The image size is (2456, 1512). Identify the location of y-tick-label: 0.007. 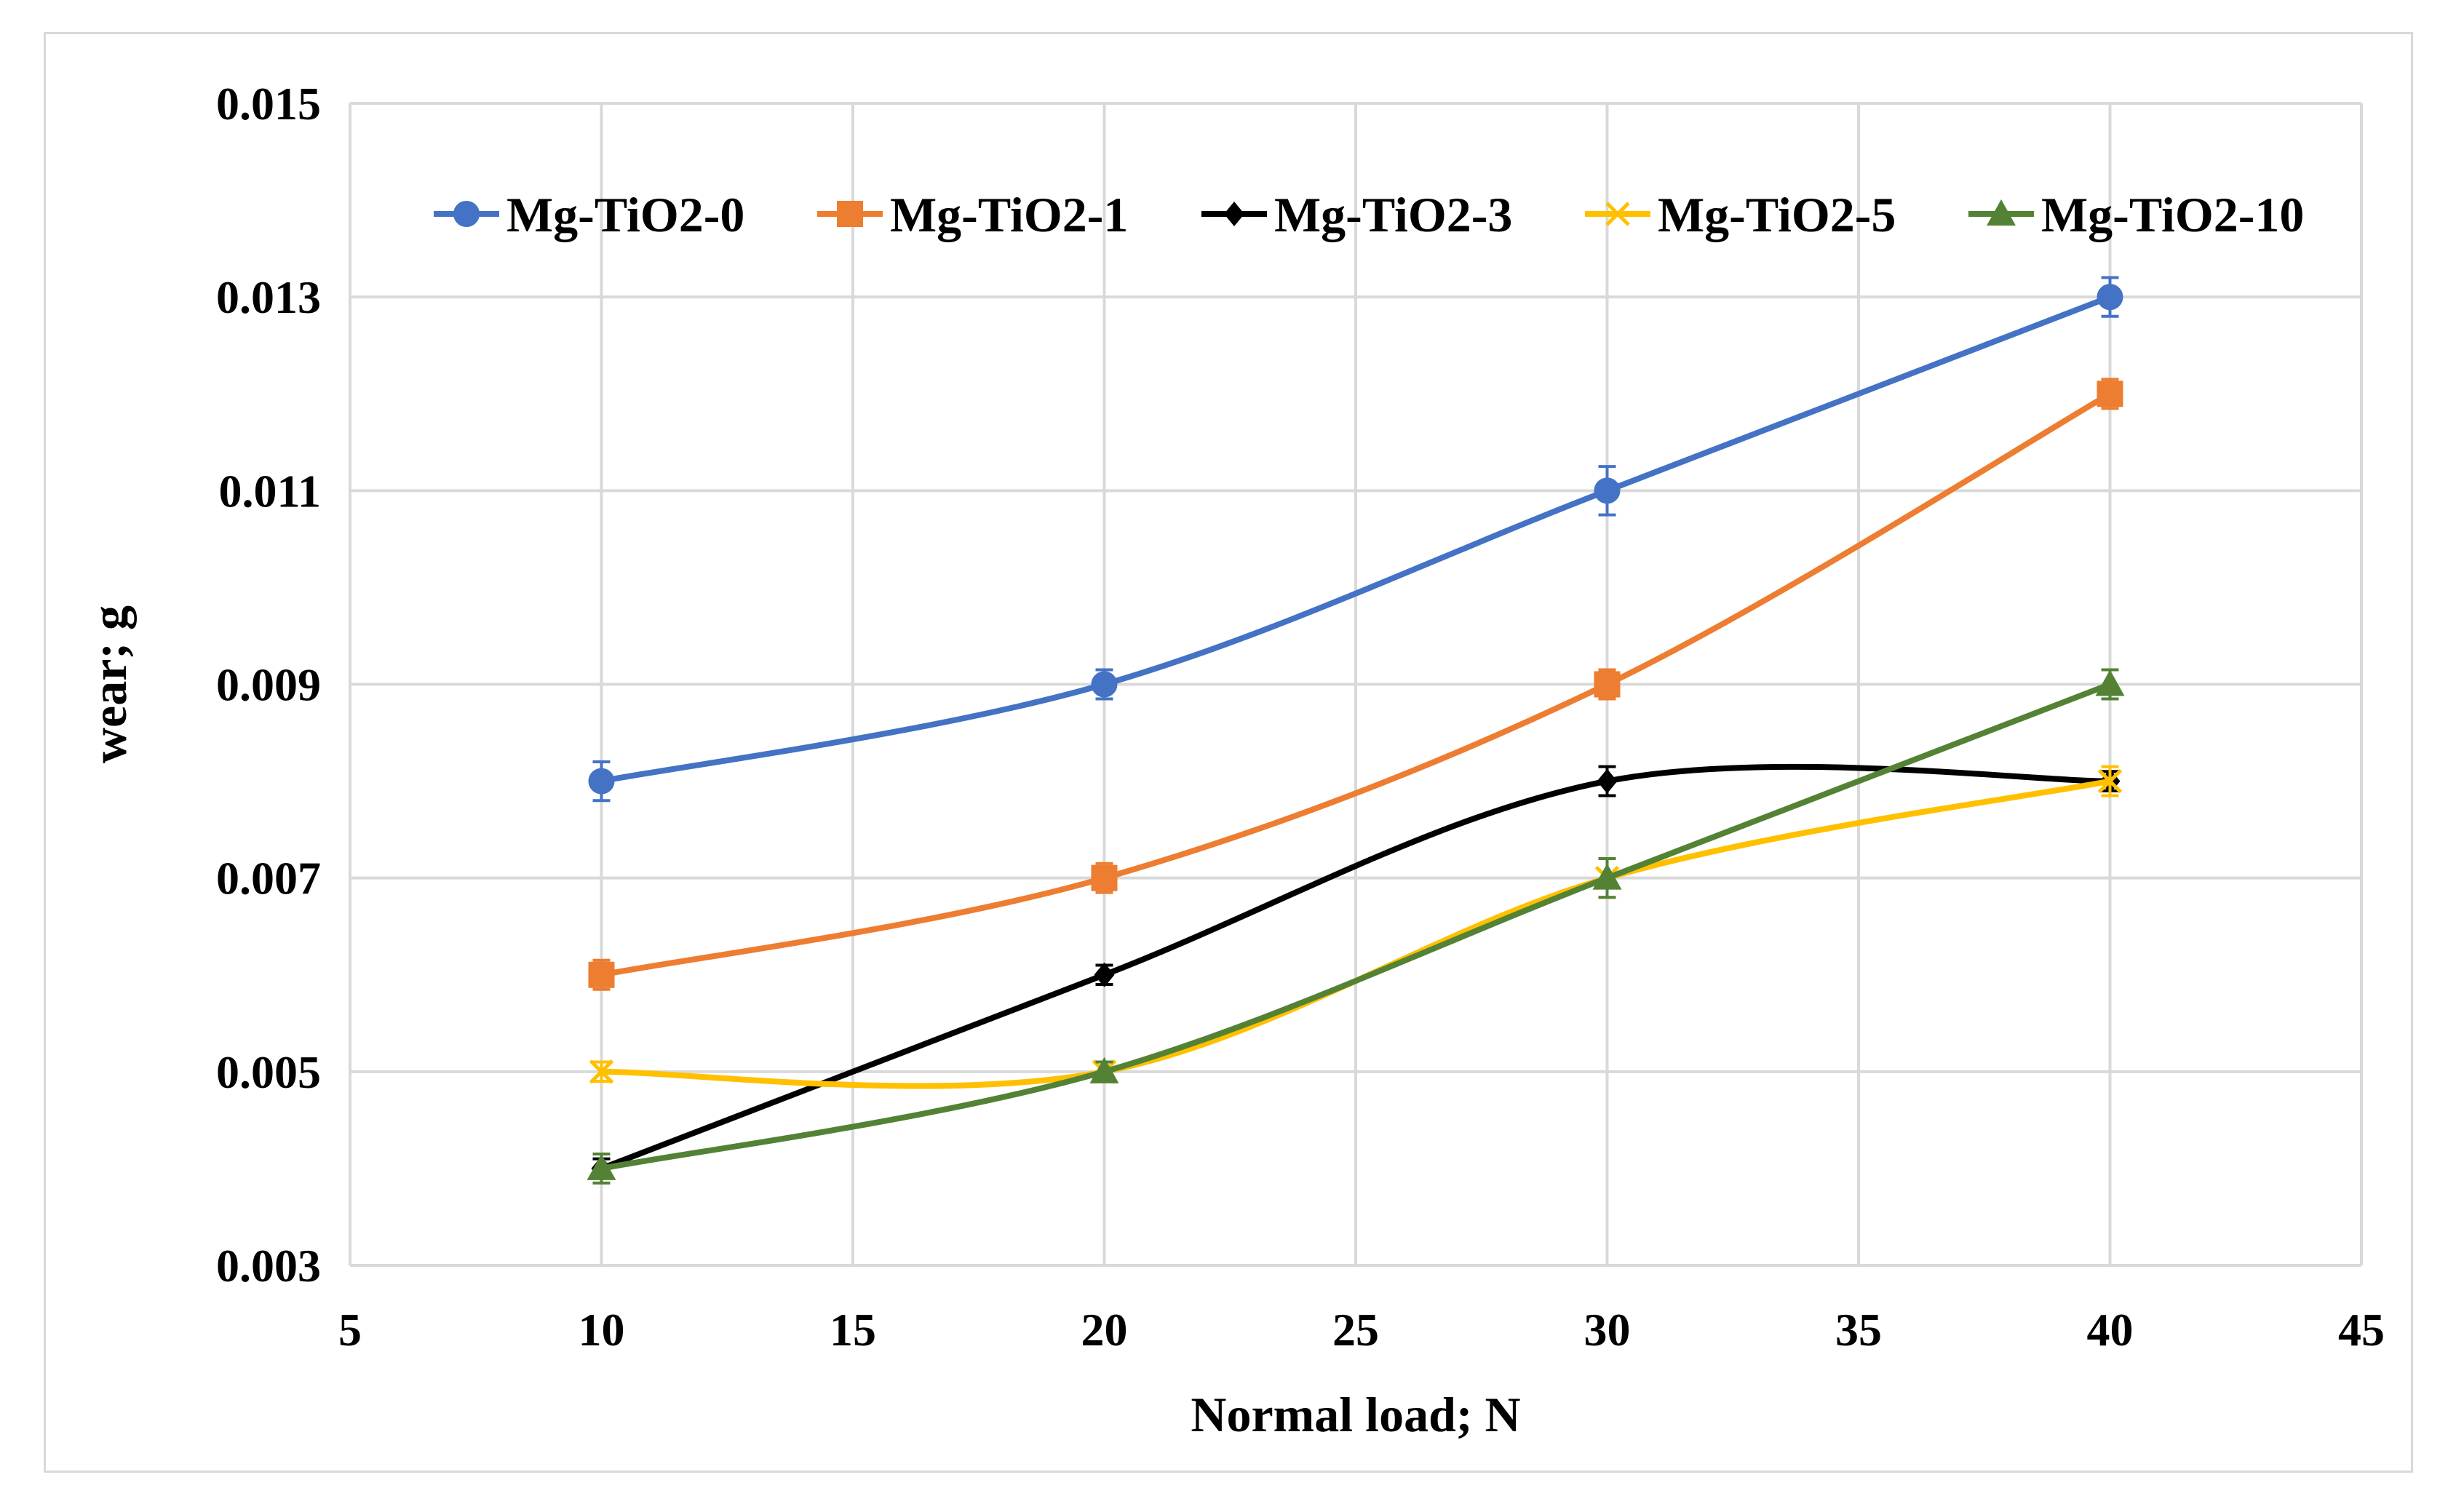
(269, 878).